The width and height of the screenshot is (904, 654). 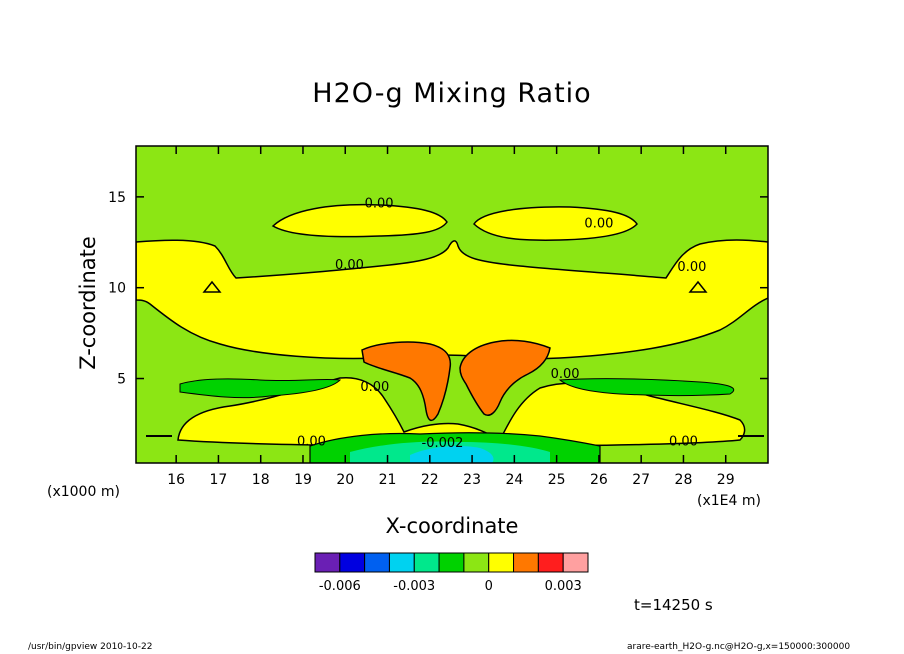 What do you see at coordinates (673, 605) in the screenshot?
I see `time-label: t=14250 s` at bounding box center [673, 605].